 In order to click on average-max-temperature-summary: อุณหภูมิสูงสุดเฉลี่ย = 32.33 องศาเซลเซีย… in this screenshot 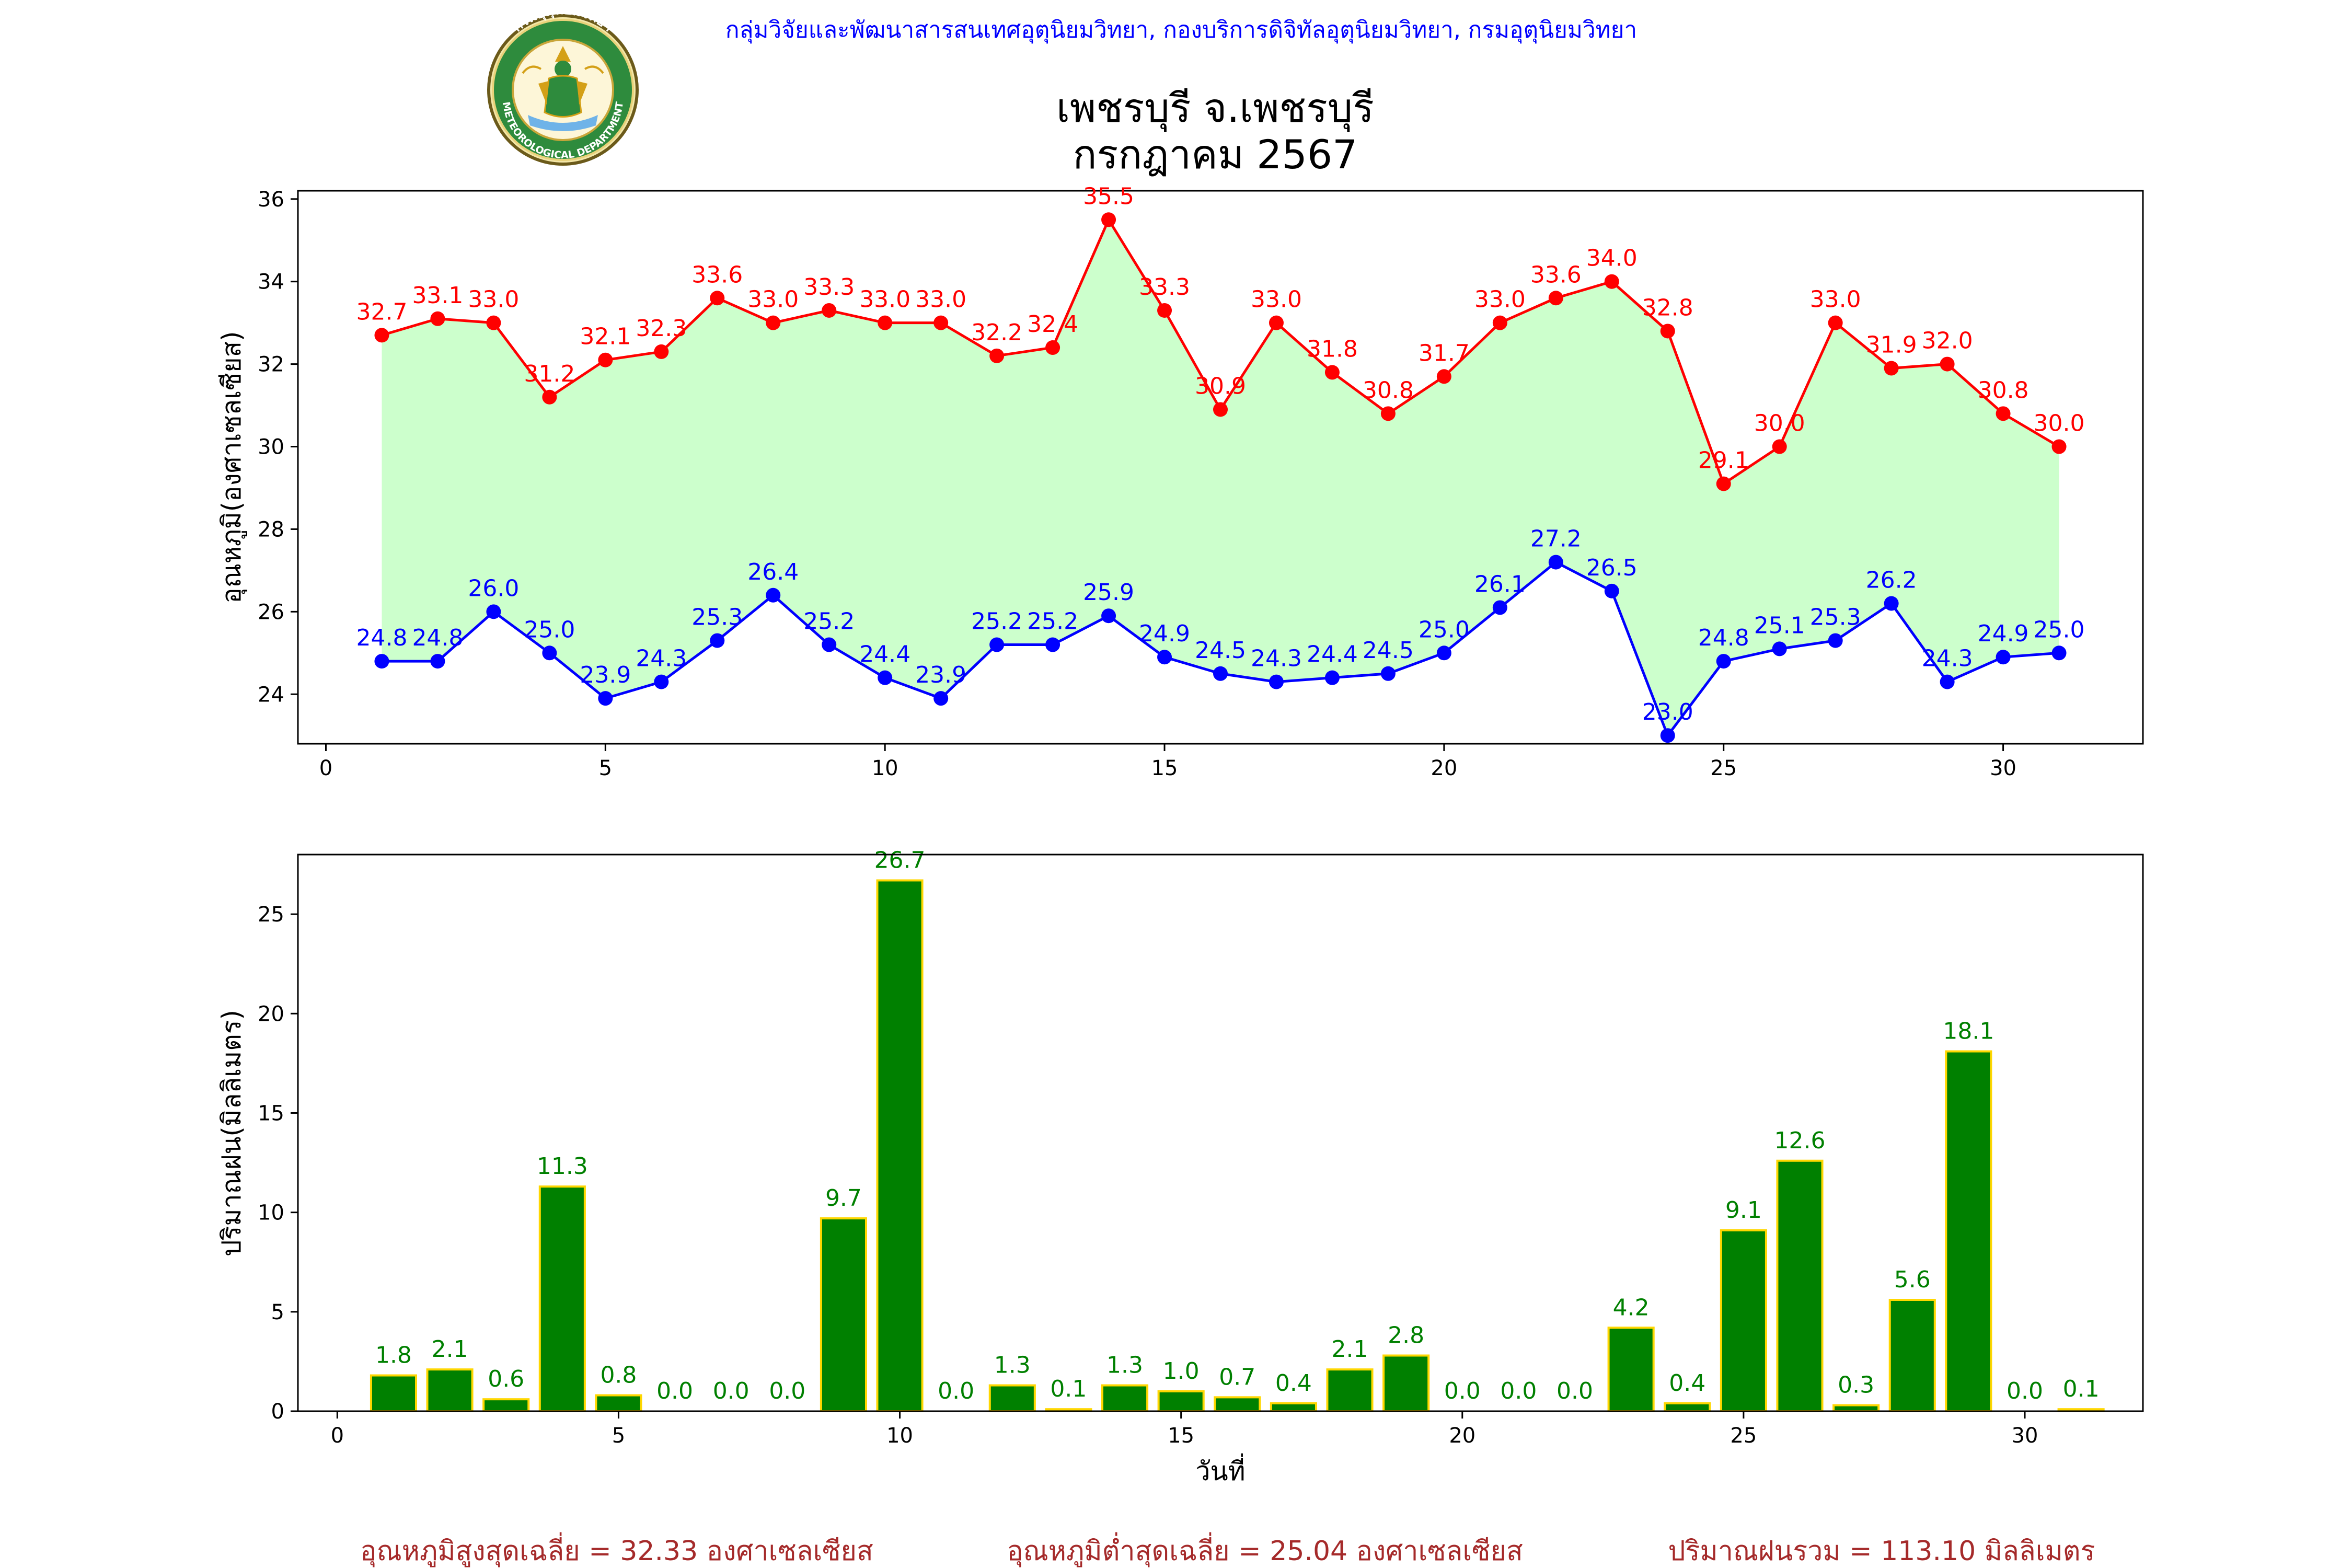, I will do `click(616, 1549)`.